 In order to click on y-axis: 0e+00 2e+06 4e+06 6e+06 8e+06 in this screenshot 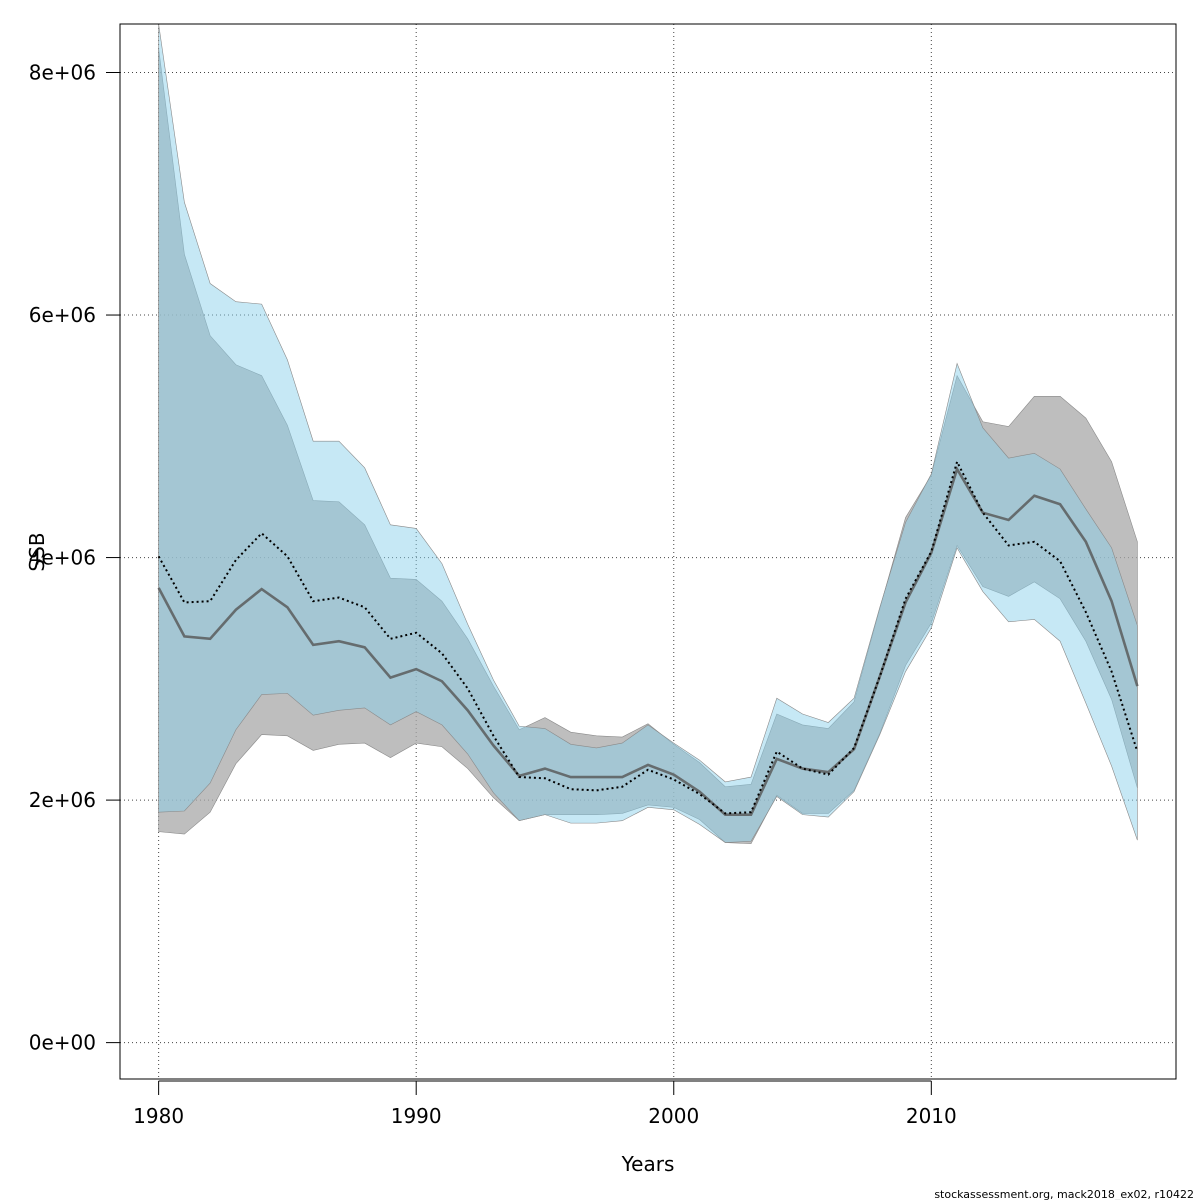, I will do `click(75, 558)`.